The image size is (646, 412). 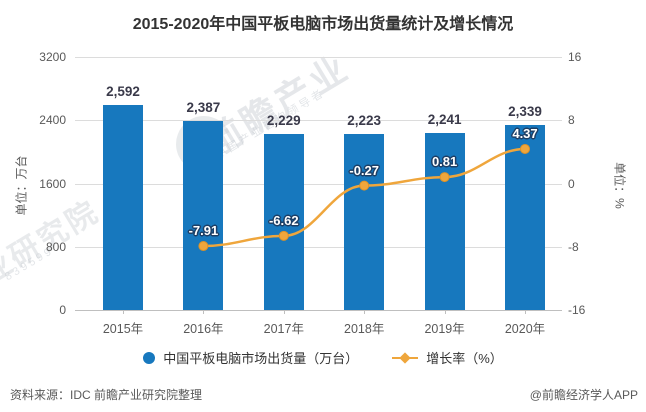 I want to click on legend-label-shipments: 中国平板电脑市场出货量（万台）, so click(x=261, y=358).